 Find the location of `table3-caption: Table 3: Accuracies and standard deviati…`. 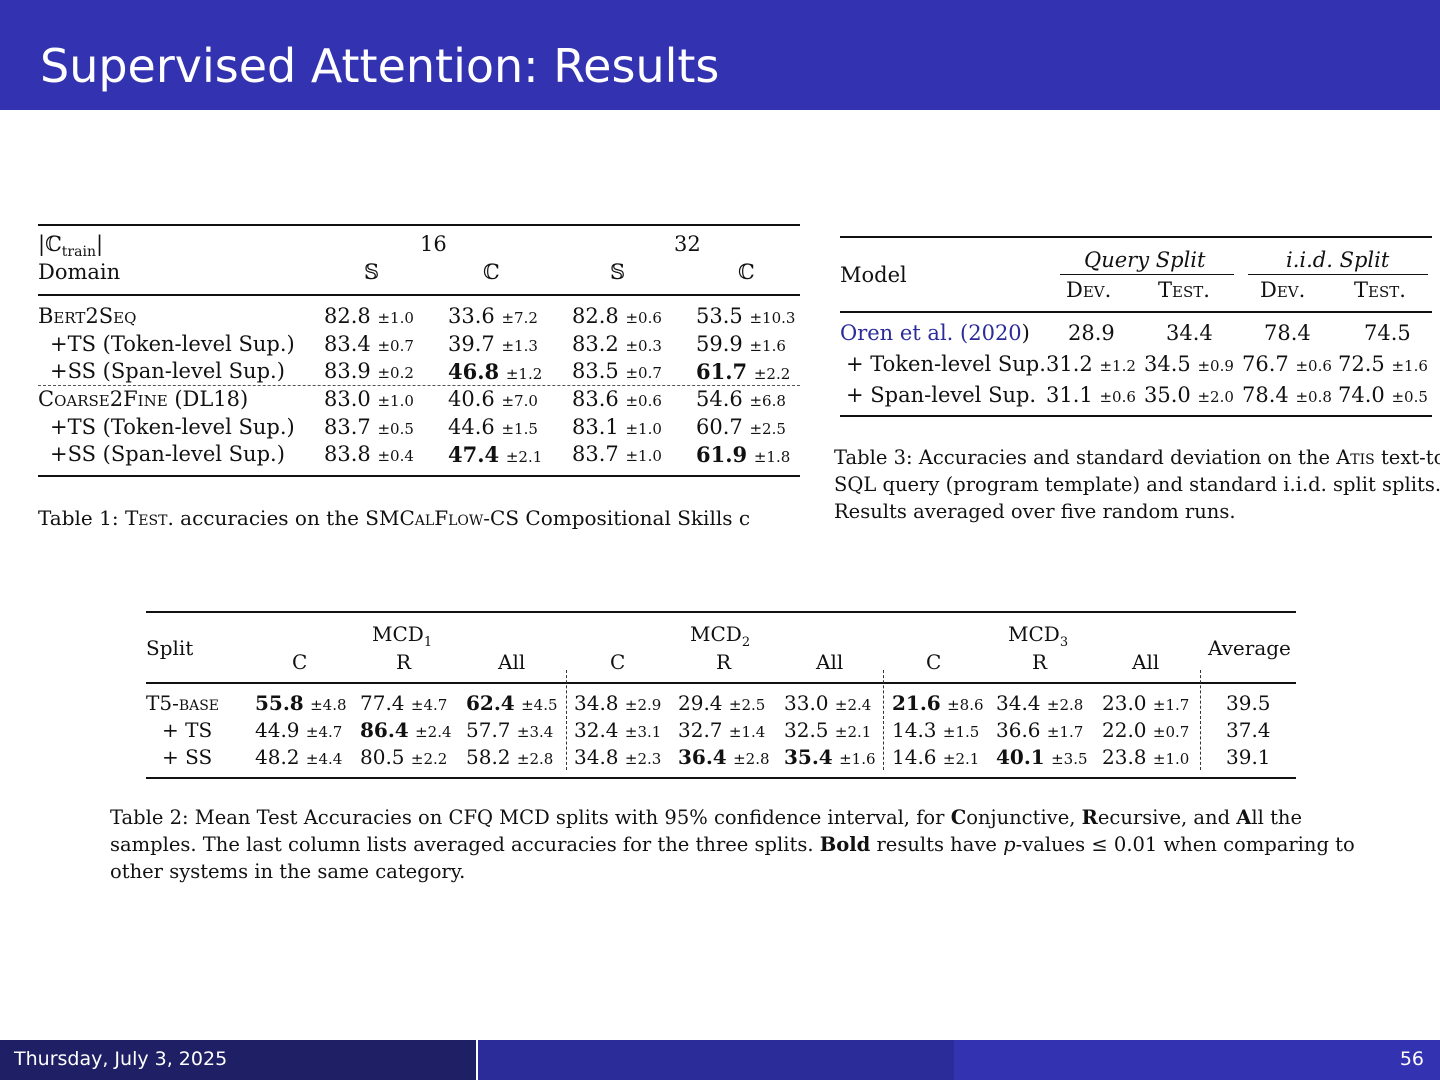

table3-caption: Table 3: Accuracies and standard deviati… is located at coordinates (1137, 484).